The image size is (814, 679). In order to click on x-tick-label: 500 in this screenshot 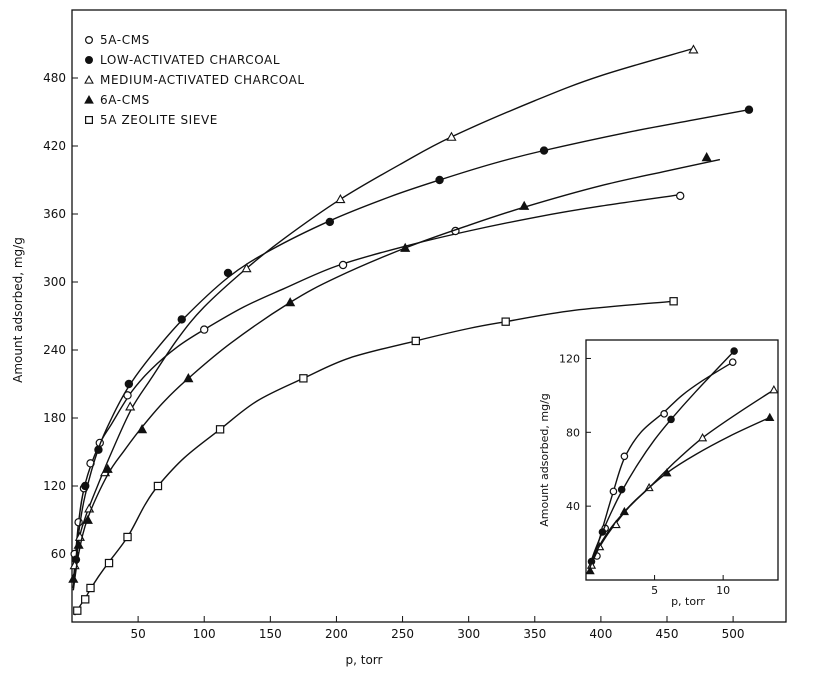, I will do `click(733, 634)`.